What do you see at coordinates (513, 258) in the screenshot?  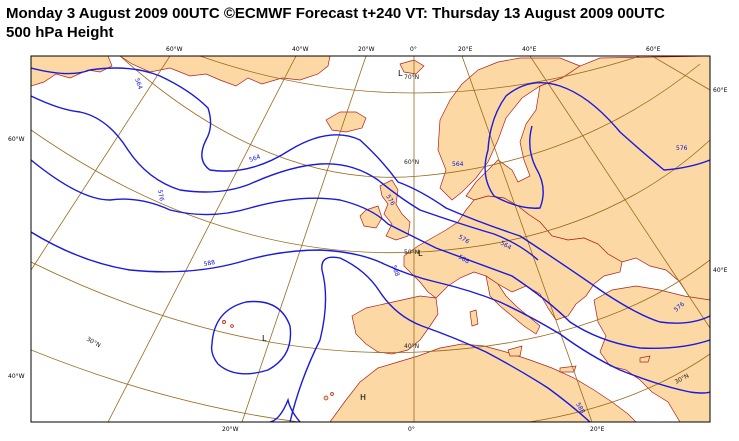 I see `land-western-europe` at bounding box center [513, 258].